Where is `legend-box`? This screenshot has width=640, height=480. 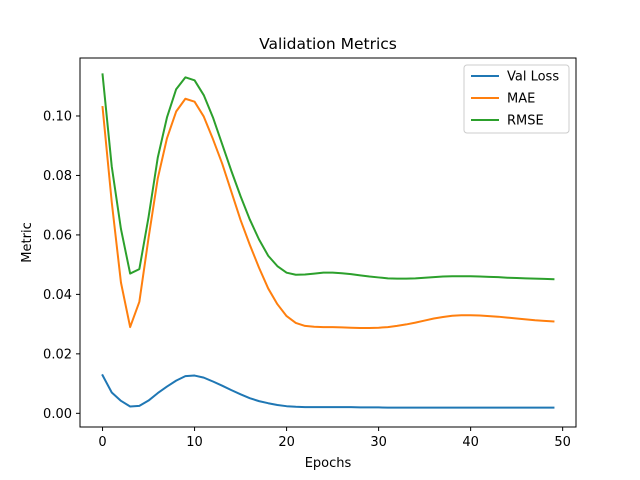 legend-box is located at coordinates (516, 99).